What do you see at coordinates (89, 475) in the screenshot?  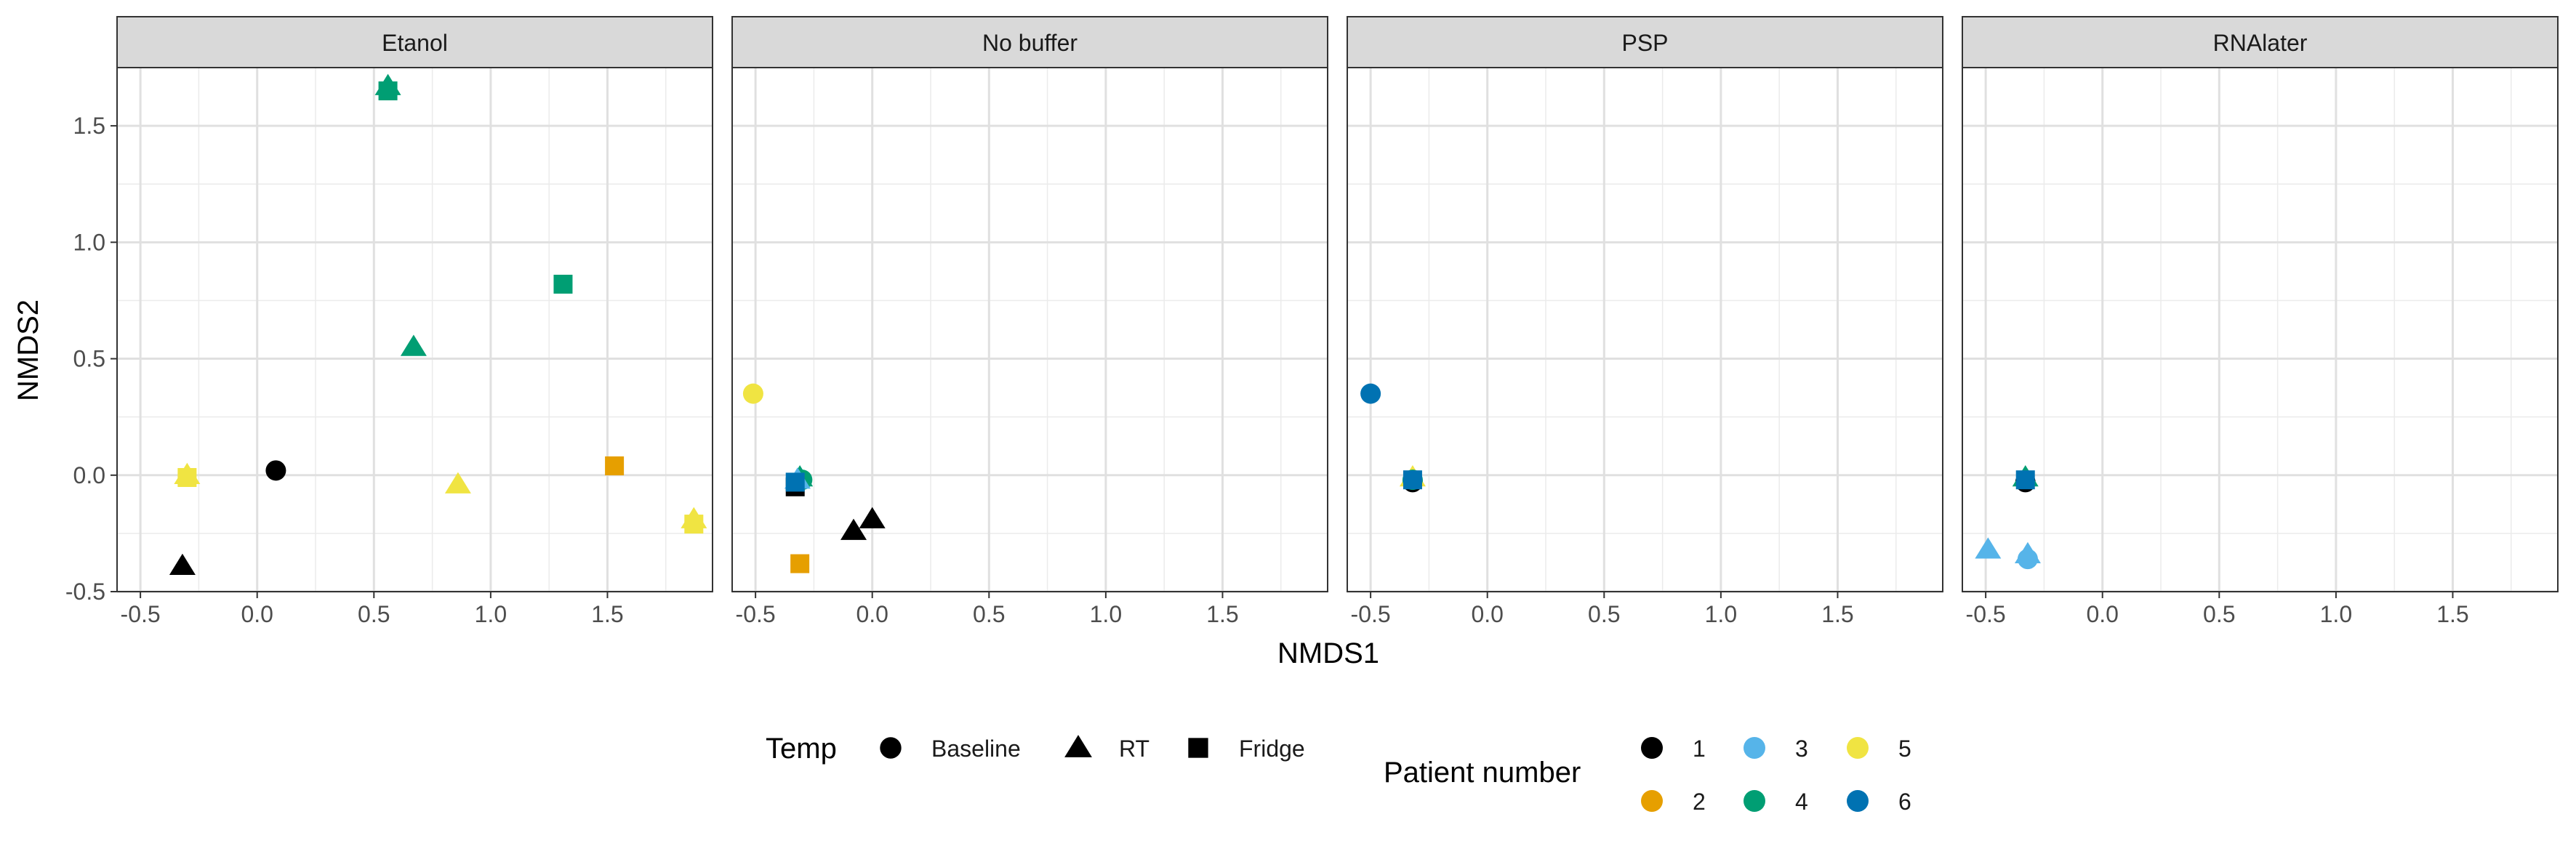 I see `y-tick-label: 0.0` at bounding box center [89, 475].